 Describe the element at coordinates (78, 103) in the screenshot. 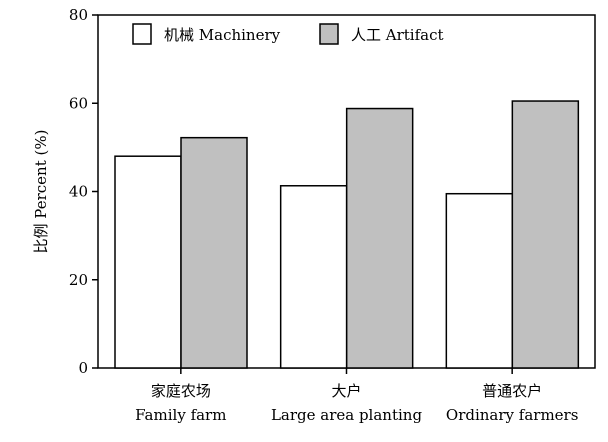

I see `y-tick-label: 60` at that location.